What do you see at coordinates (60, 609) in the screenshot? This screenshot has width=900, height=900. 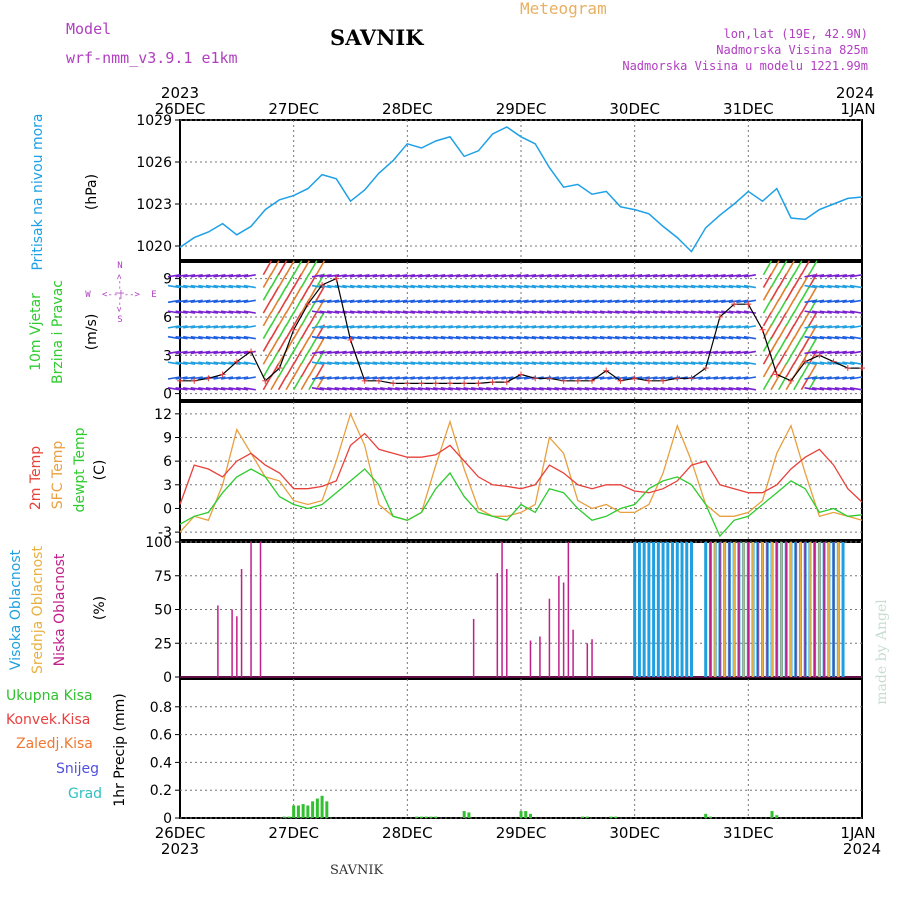 I see `low-cloud-label: Niska Oblacnost` at bounding box center [60, 609].